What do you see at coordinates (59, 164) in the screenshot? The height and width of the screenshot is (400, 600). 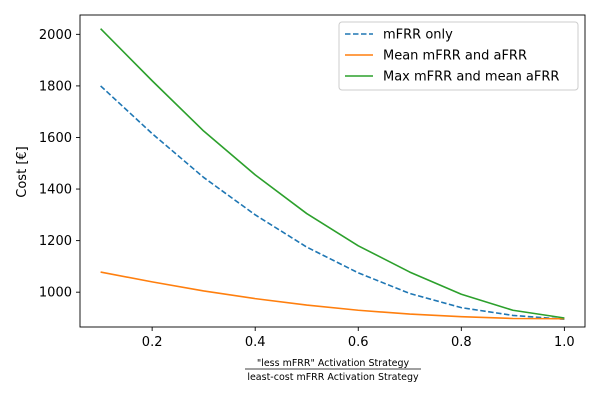 I see `y-axis: 1000 1200 1400 1600 1800 2000` at bounding box center [59, 164].